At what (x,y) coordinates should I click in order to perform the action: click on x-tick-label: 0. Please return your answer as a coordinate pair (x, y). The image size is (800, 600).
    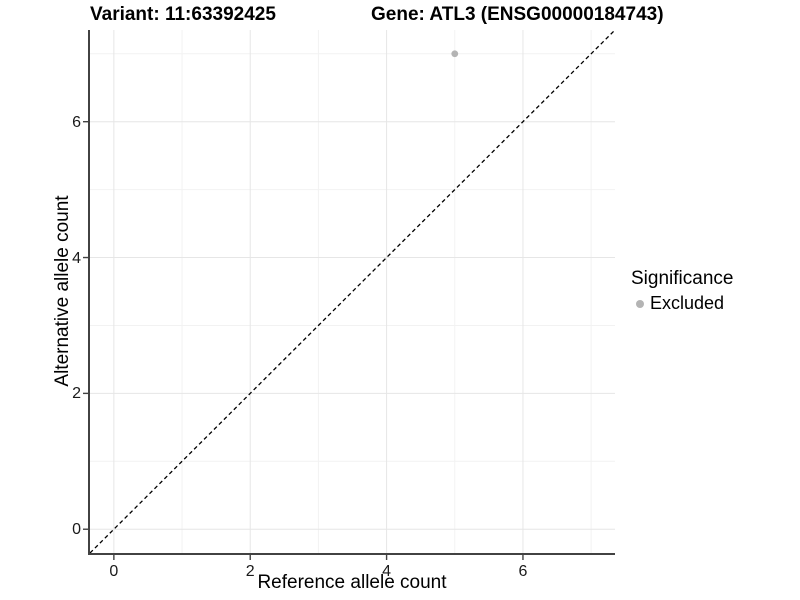
    Looking at the image, I should click on (114, 571).